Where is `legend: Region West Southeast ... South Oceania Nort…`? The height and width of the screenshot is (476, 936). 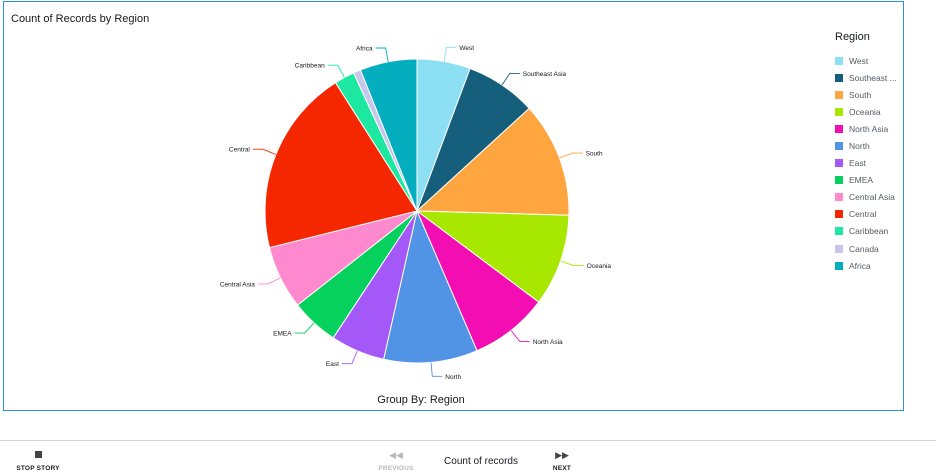
legend: Region West Southeast ... South Oceania Nort… is located at coordinates (866, 152).